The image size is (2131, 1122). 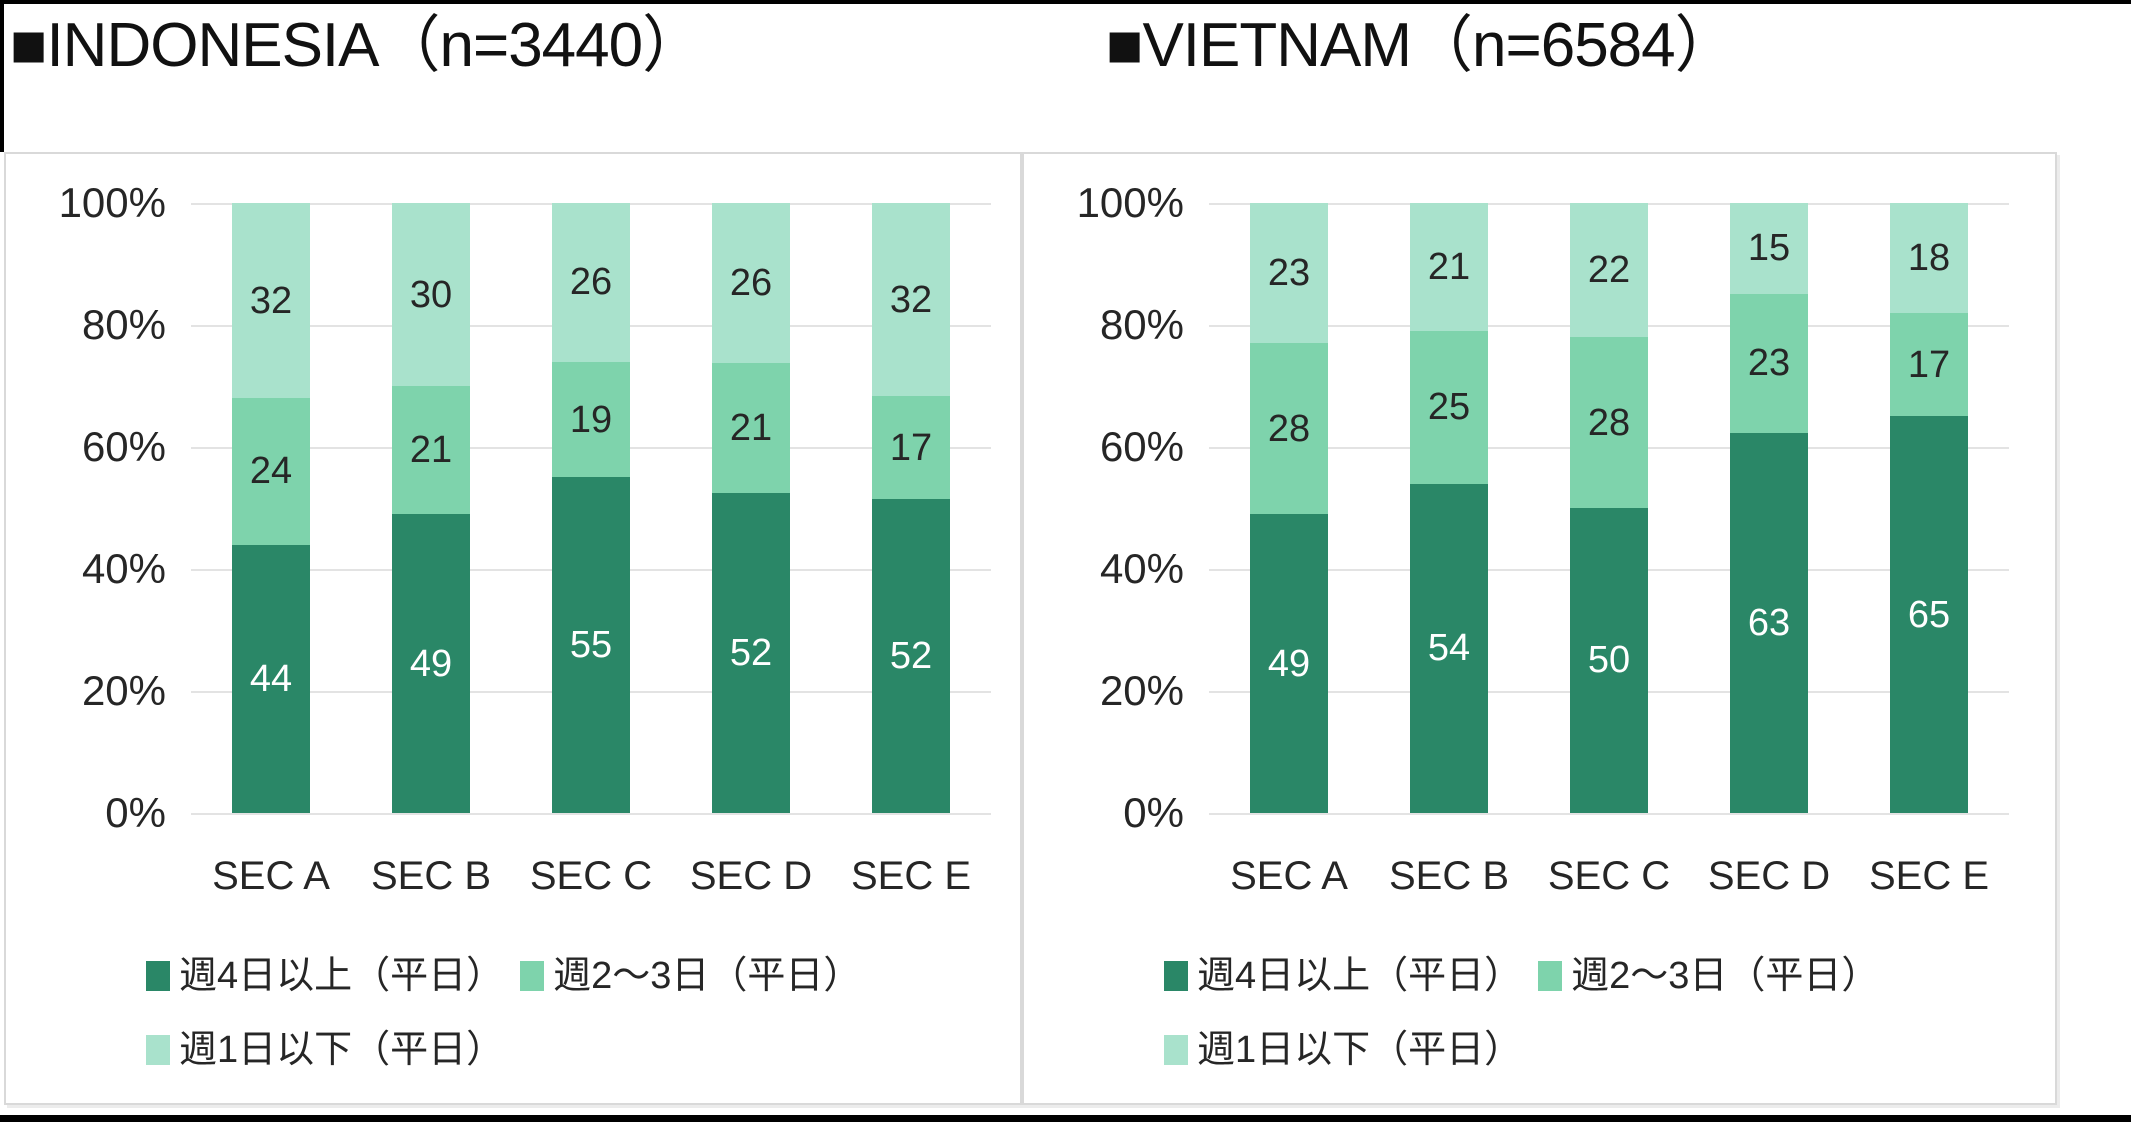 What do you see at coordinates (1609, 270) in the screenshot?
I see `bar-value-label: 22` at bounding box center [1609, 270].